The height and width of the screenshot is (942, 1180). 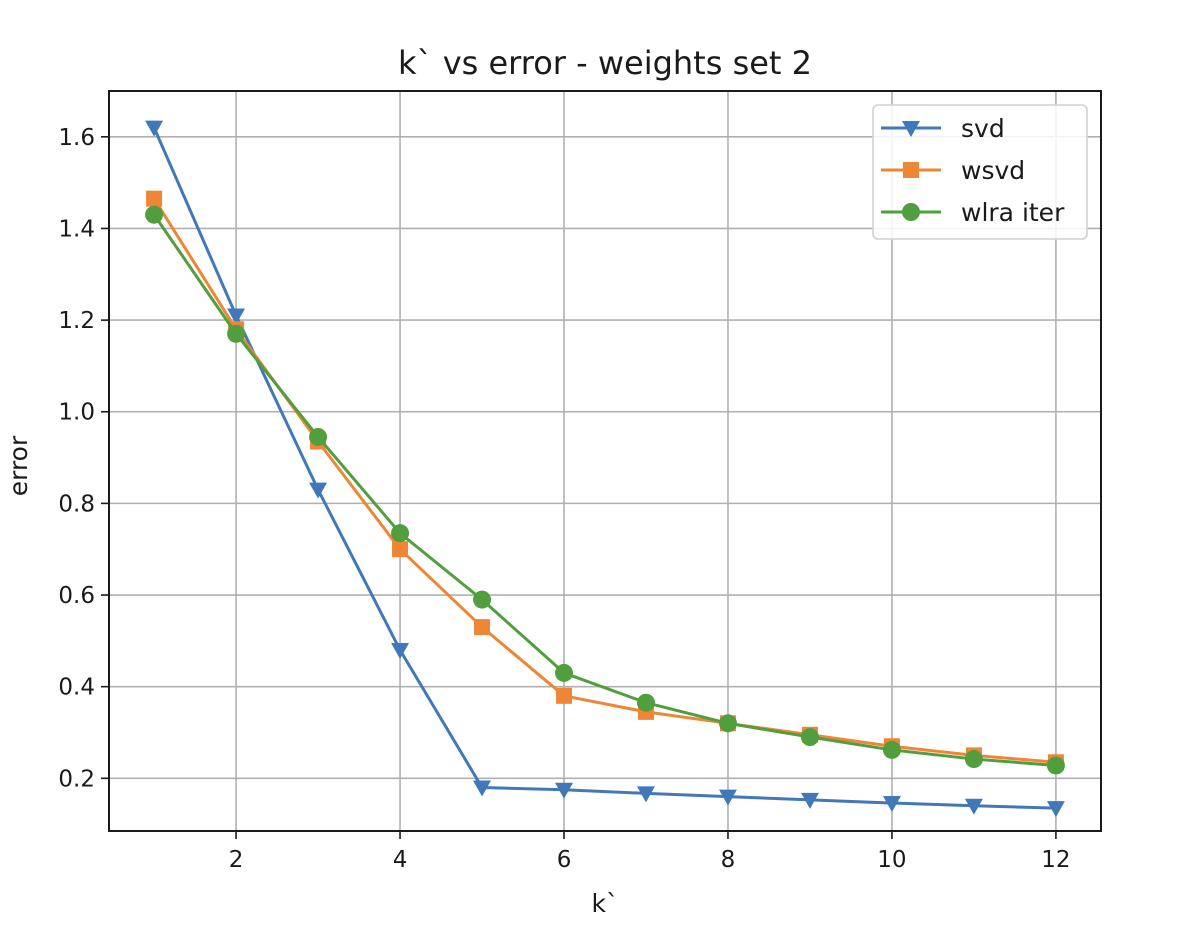 What do you see at coordinates (1013, 212) in the screenshot?
I see `legend-label-wlra-iter: wlra iter` at bounding box center [1013, 212].